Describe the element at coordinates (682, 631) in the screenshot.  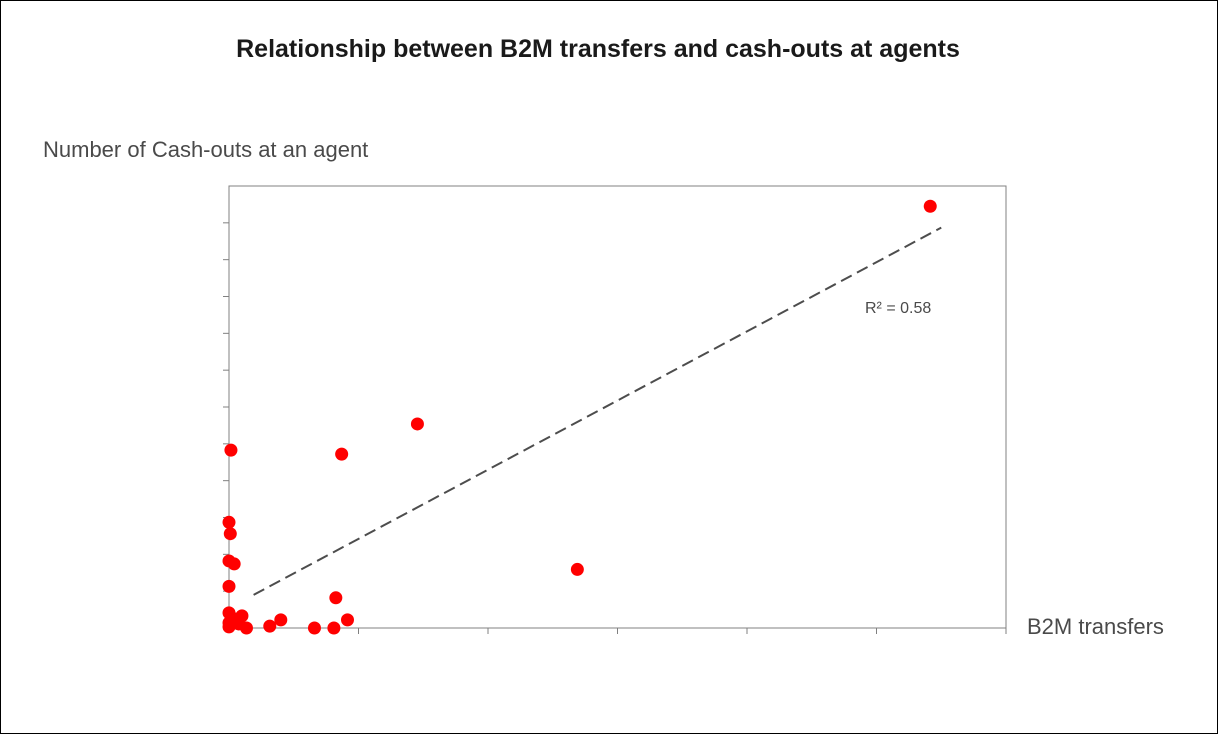
I see `x-axis-ticks` at that location.